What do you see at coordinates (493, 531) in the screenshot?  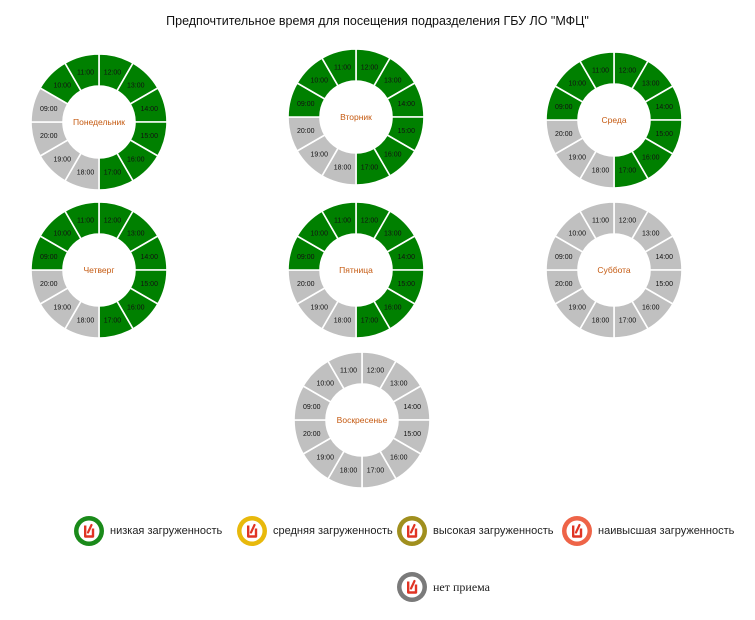 I see `legend-label: высокая загруженность` at bounding box center [493, 531].